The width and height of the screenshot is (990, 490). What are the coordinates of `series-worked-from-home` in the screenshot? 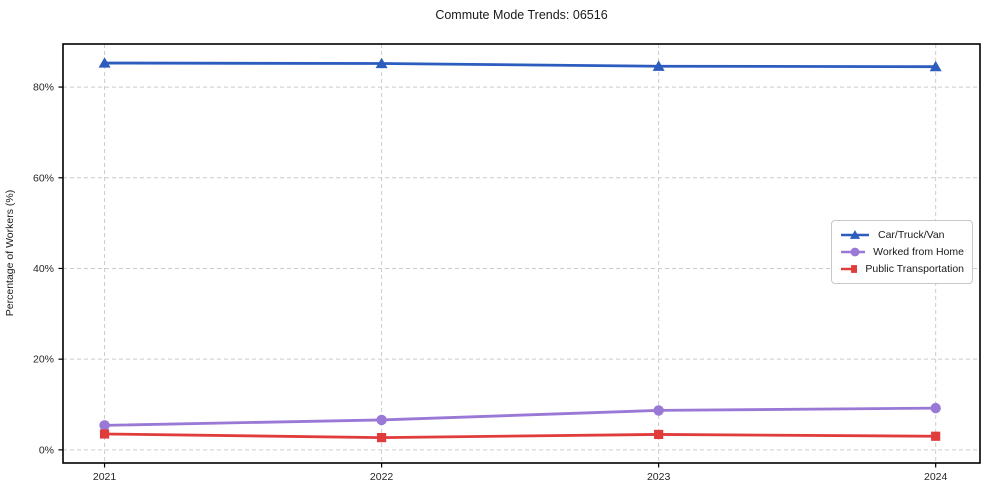 It's located at (520, 416).